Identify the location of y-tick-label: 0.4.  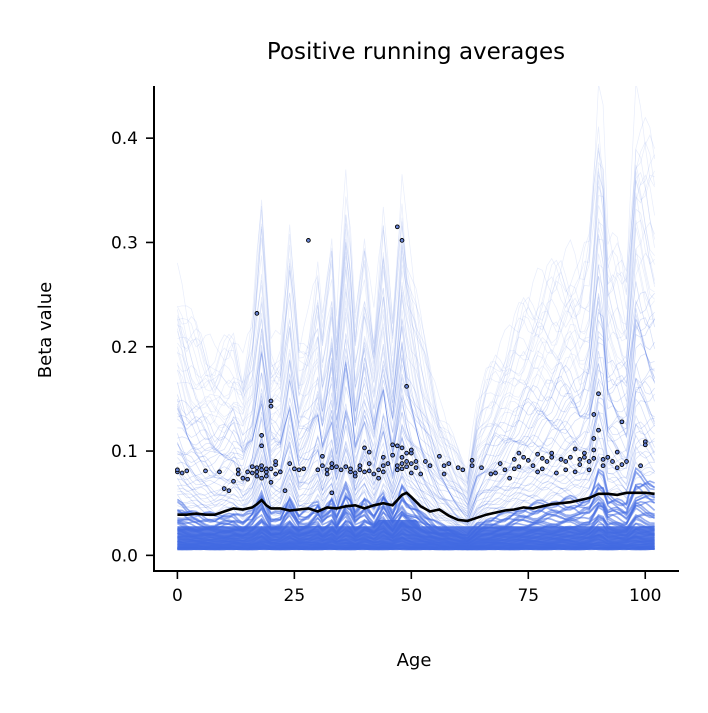
(124, 139).